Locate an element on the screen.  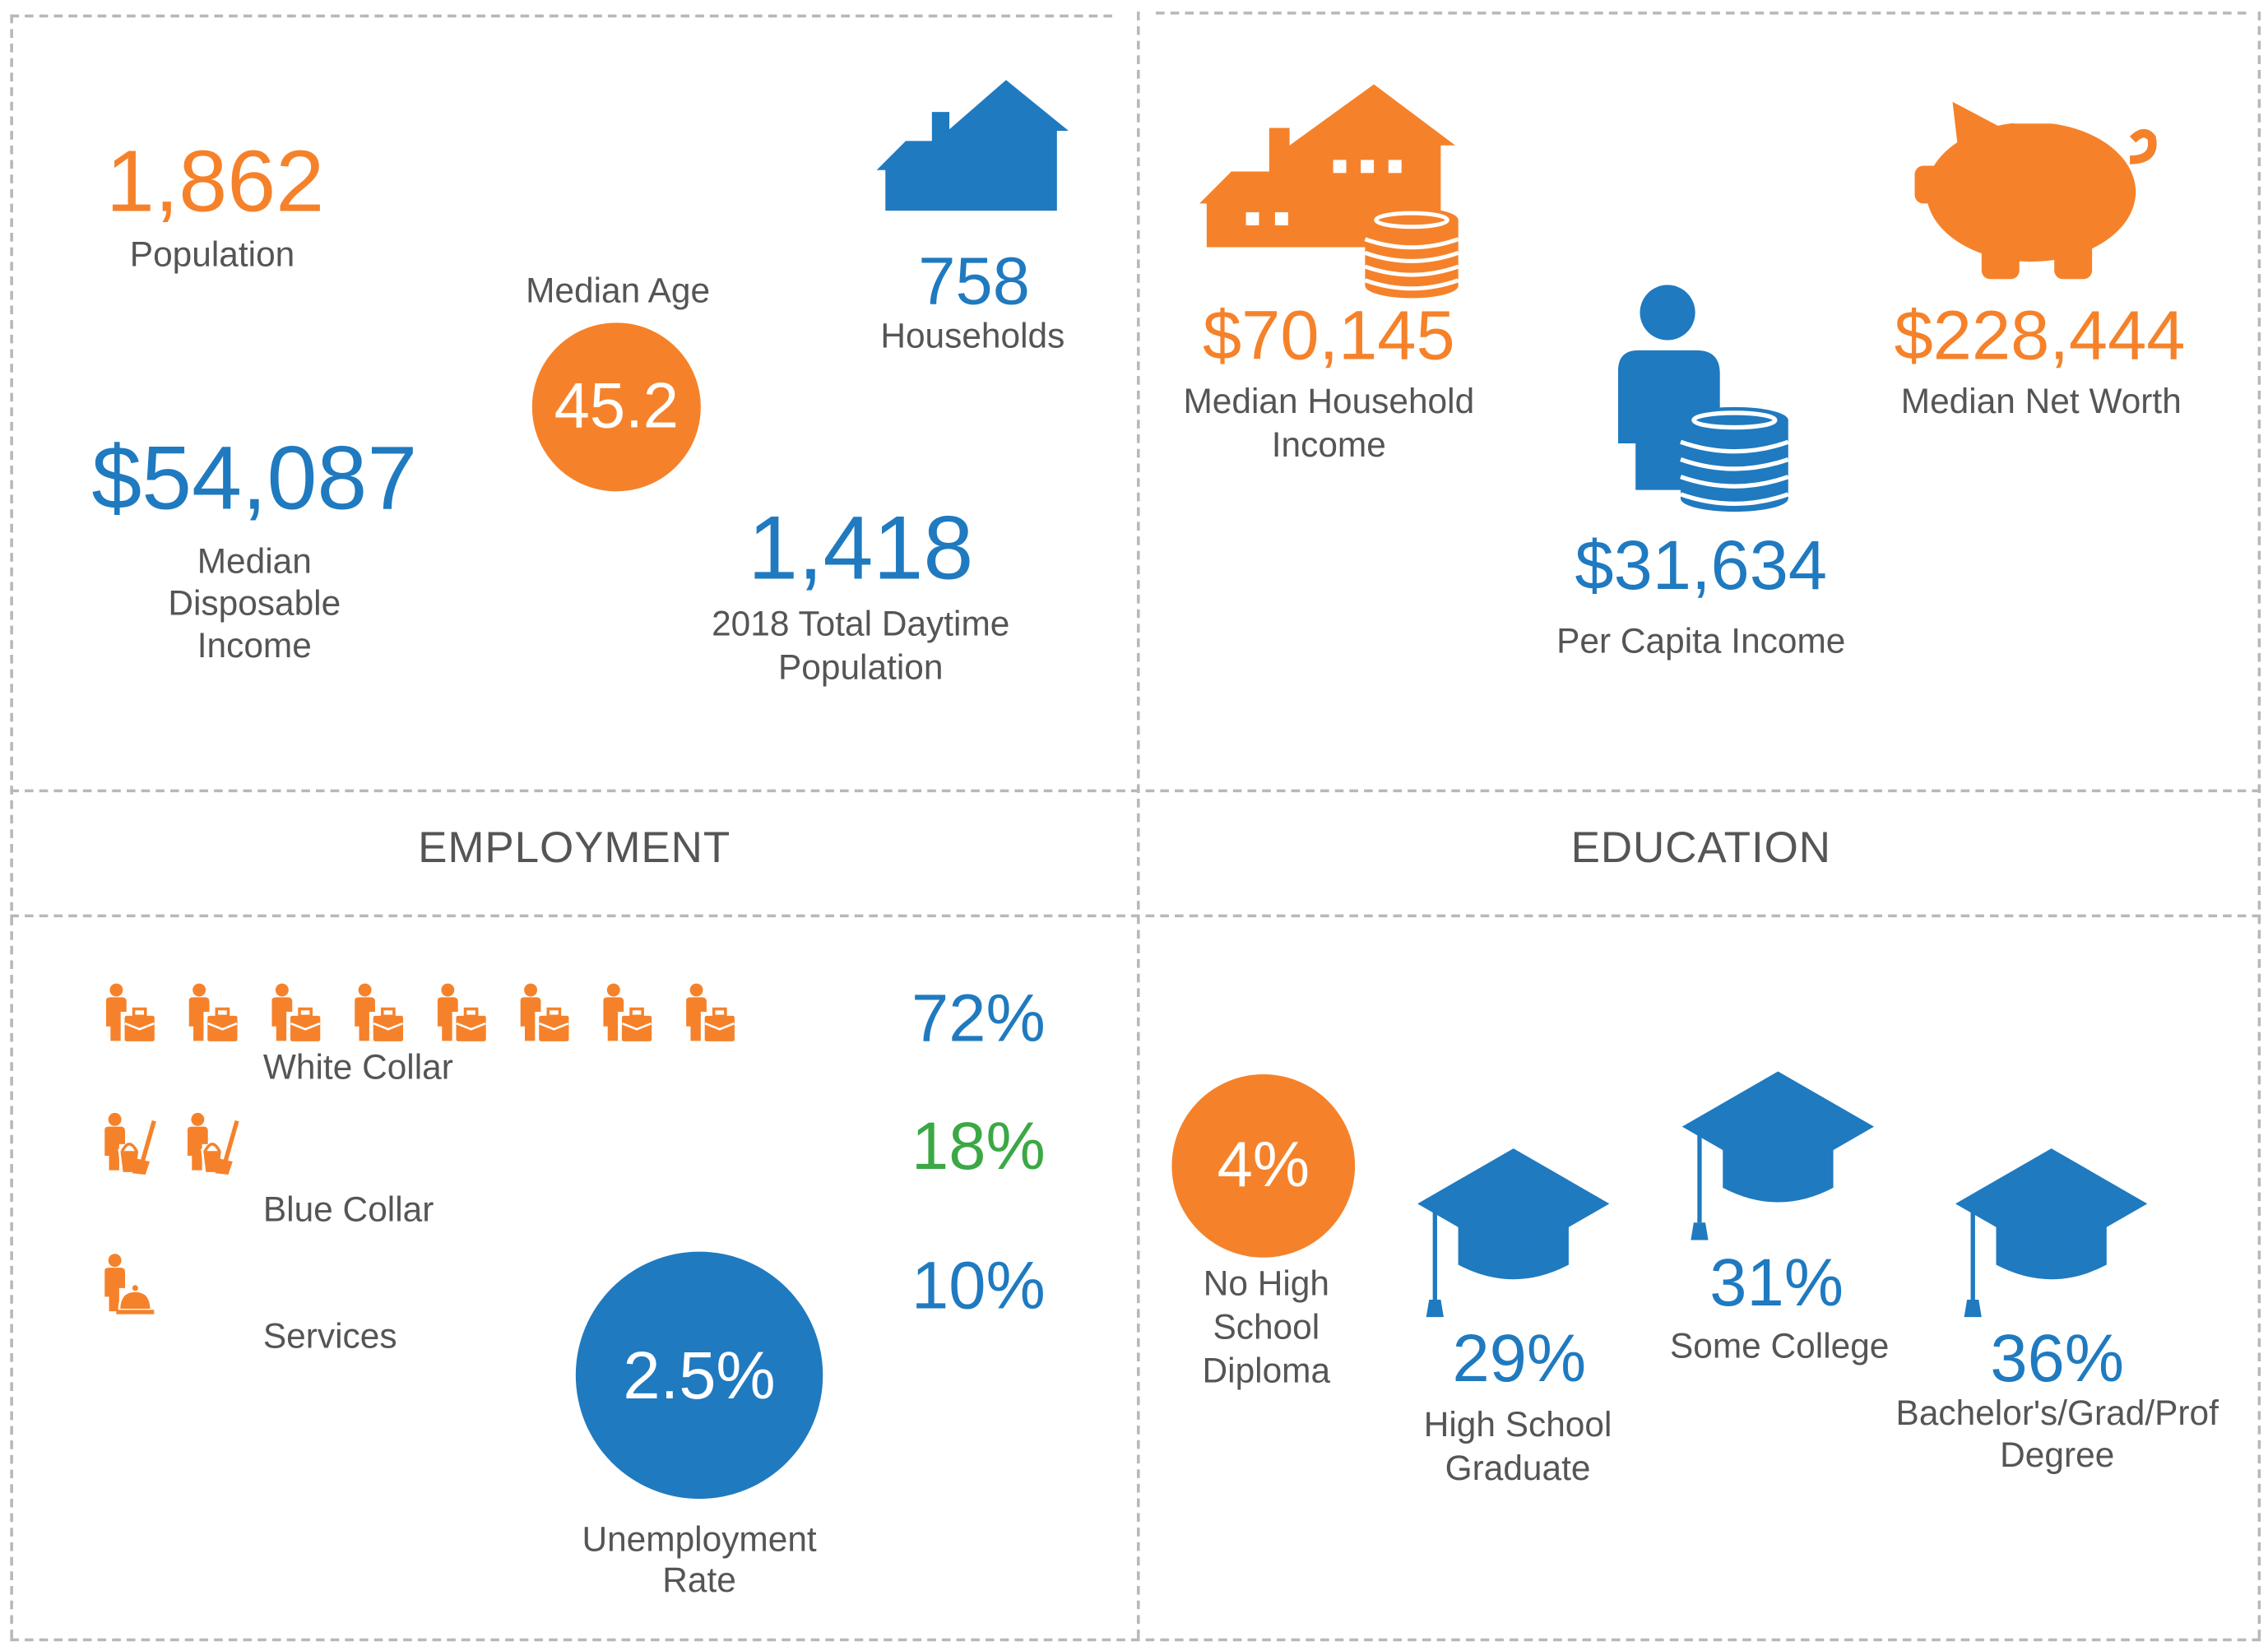
households-label: Households is located at coordinates (972, 336).